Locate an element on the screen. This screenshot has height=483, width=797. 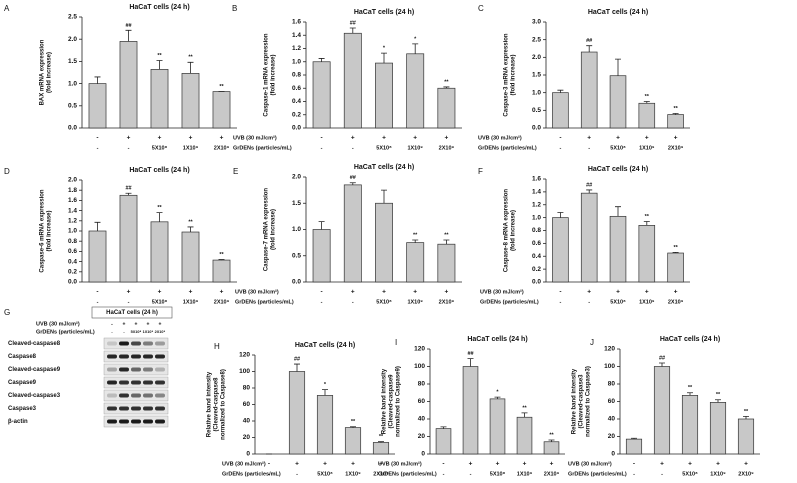
uvb-label: UVB (30 mJ/cm²) is located at coordinates (500, 137).